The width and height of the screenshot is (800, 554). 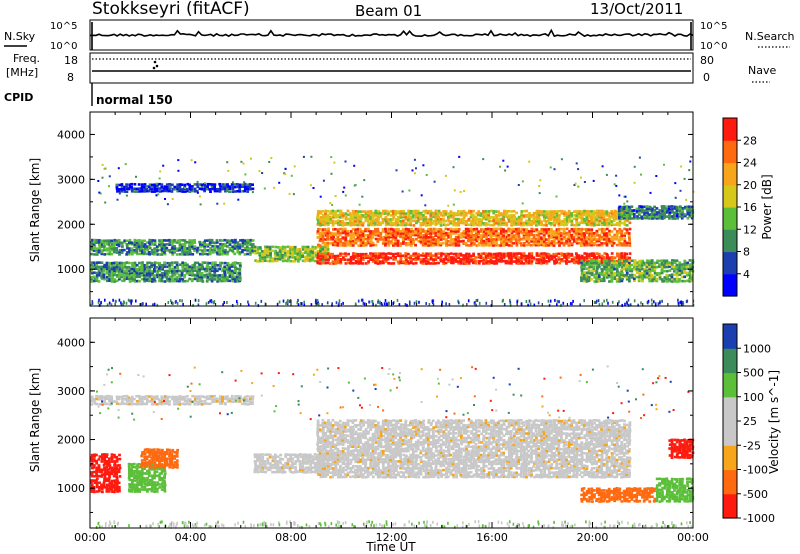 I want to click on scatter-cell, so click(x=396, y=170).